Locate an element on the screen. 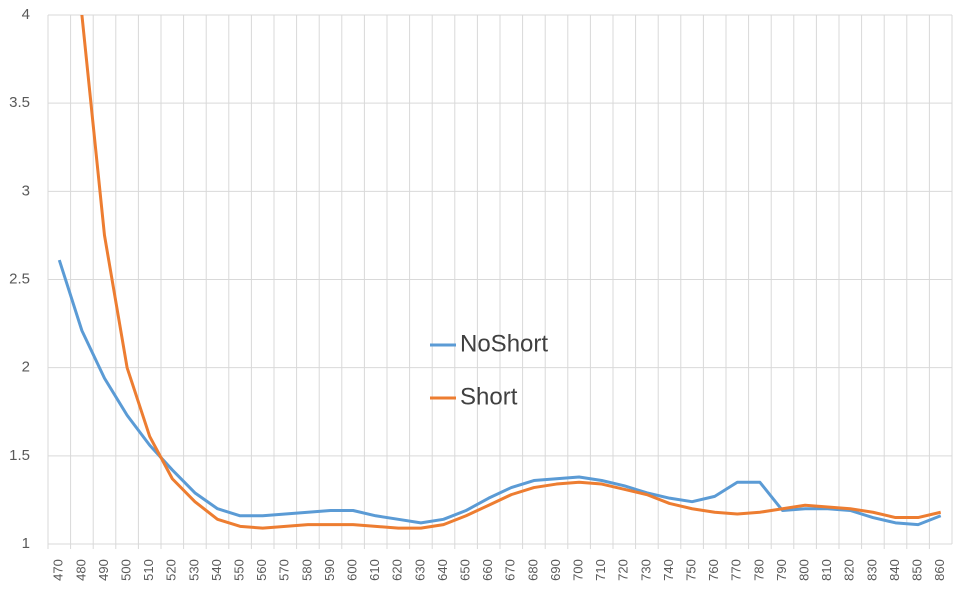  x-tick-label: 660 is located at coordinates (487, 570).